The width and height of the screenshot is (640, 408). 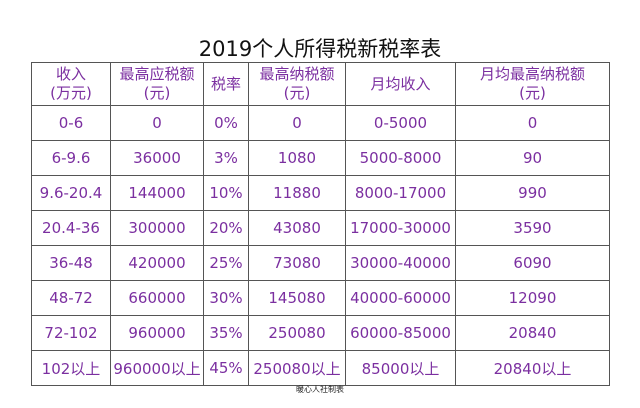 I want to click on table-cell: 6090, so click(x=532, y=263).